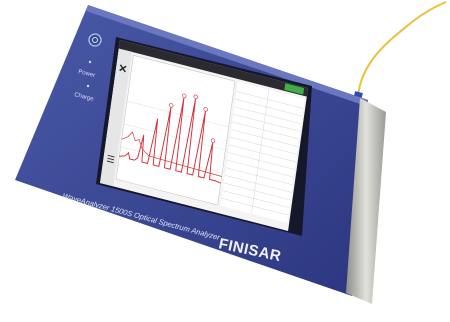 The width and height of the screenshot is (450, 322). I want to click on screen-sidebar, so click(116, 117).